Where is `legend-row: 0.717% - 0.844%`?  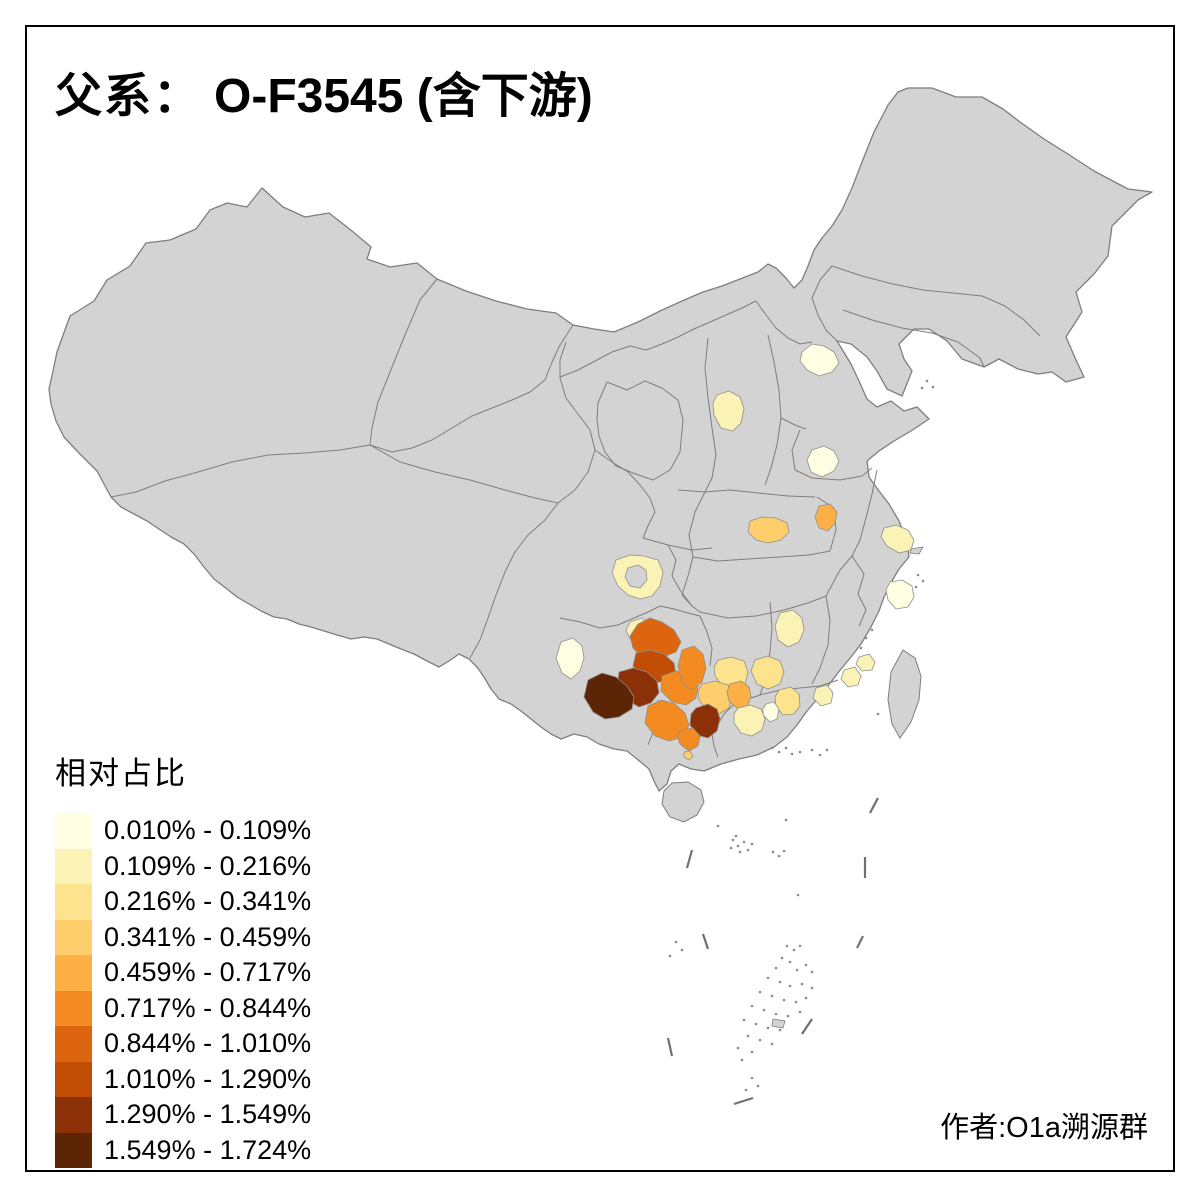
legend-row: 0.717% - 0.844% is located at coordinates (183, 1008).